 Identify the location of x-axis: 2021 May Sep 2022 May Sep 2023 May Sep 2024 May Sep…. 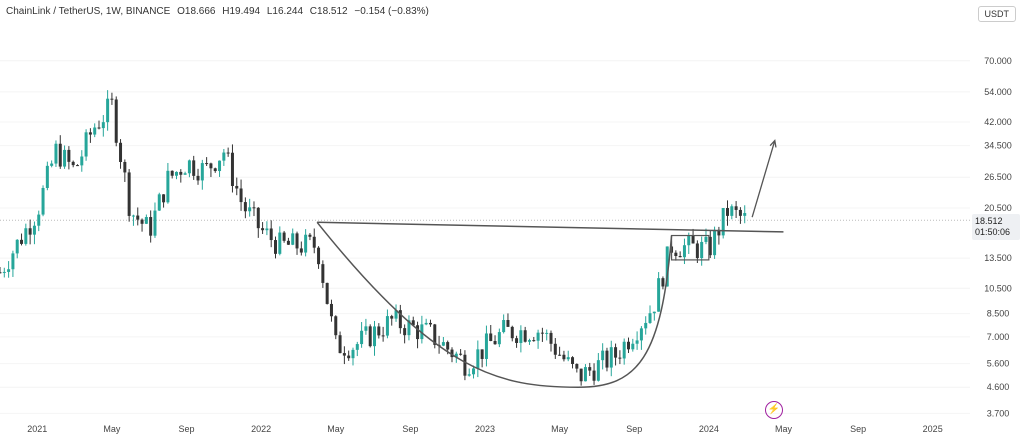
(484, 429).